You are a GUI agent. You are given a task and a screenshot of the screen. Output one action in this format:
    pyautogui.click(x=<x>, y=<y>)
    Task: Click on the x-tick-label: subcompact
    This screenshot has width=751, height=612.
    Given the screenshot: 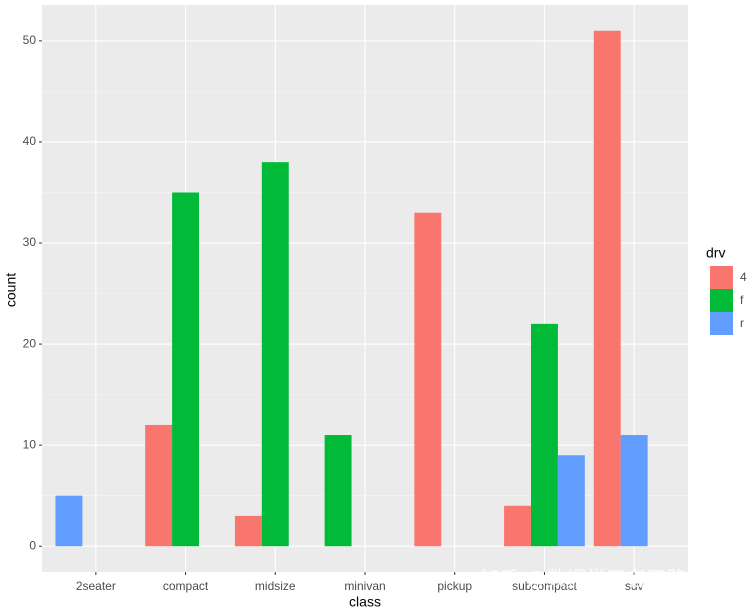 What is the action you would take?
    pyautogui.click(x=544, y=586)
    